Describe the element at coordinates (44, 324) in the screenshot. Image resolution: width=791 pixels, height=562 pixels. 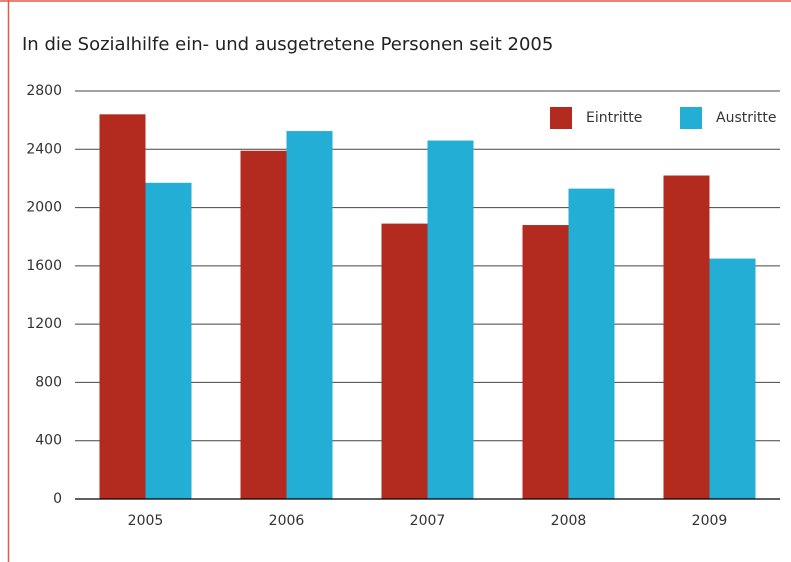
I see `y-tick-label: 1200` at that location.